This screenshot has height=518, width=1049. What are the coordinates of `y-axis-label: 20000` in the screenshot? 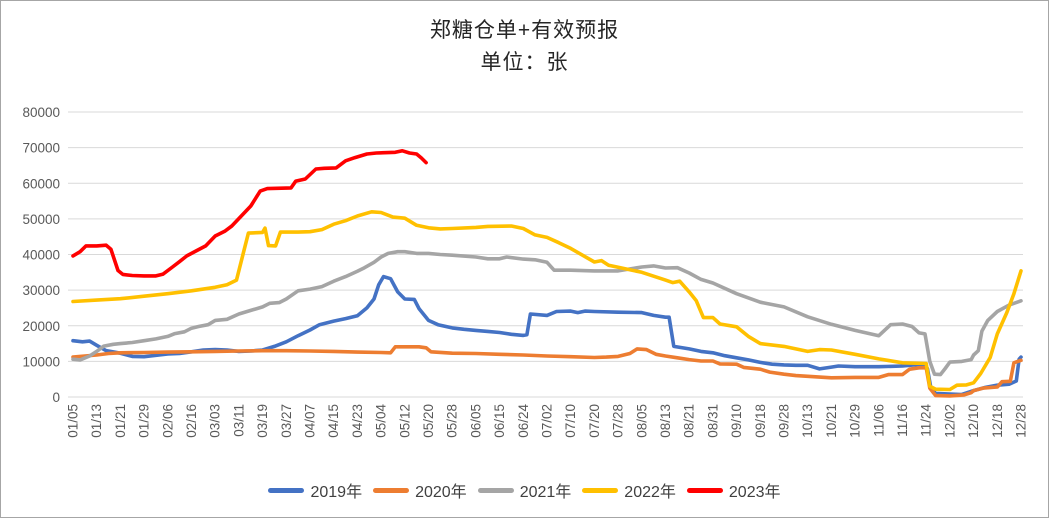 It's located at (41, 326).